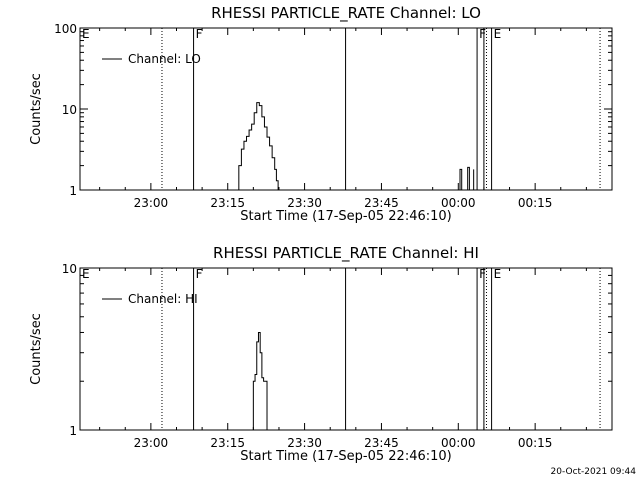 Image resolution: width=640 pixels, height=480 pixels. What do you see at coordinates (346, 253) in the screenshot?
I see `chart-title: RHESSI PARTICLE_RATE Channel: HI` at bounding box center [346, 253].